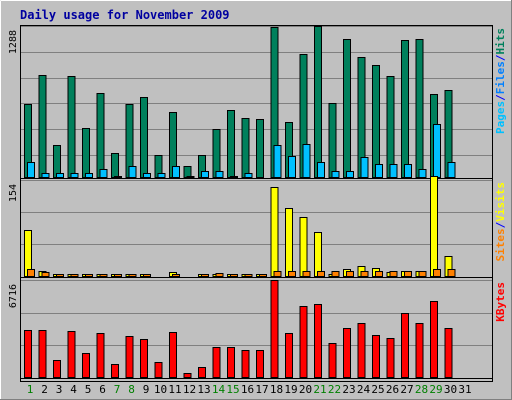 This screenshot has height=400, width=512. What do you see at coordinates (88, 389) in the screenshot?
I see `x-label-day-5: 5` at bounding box center [88, 389].